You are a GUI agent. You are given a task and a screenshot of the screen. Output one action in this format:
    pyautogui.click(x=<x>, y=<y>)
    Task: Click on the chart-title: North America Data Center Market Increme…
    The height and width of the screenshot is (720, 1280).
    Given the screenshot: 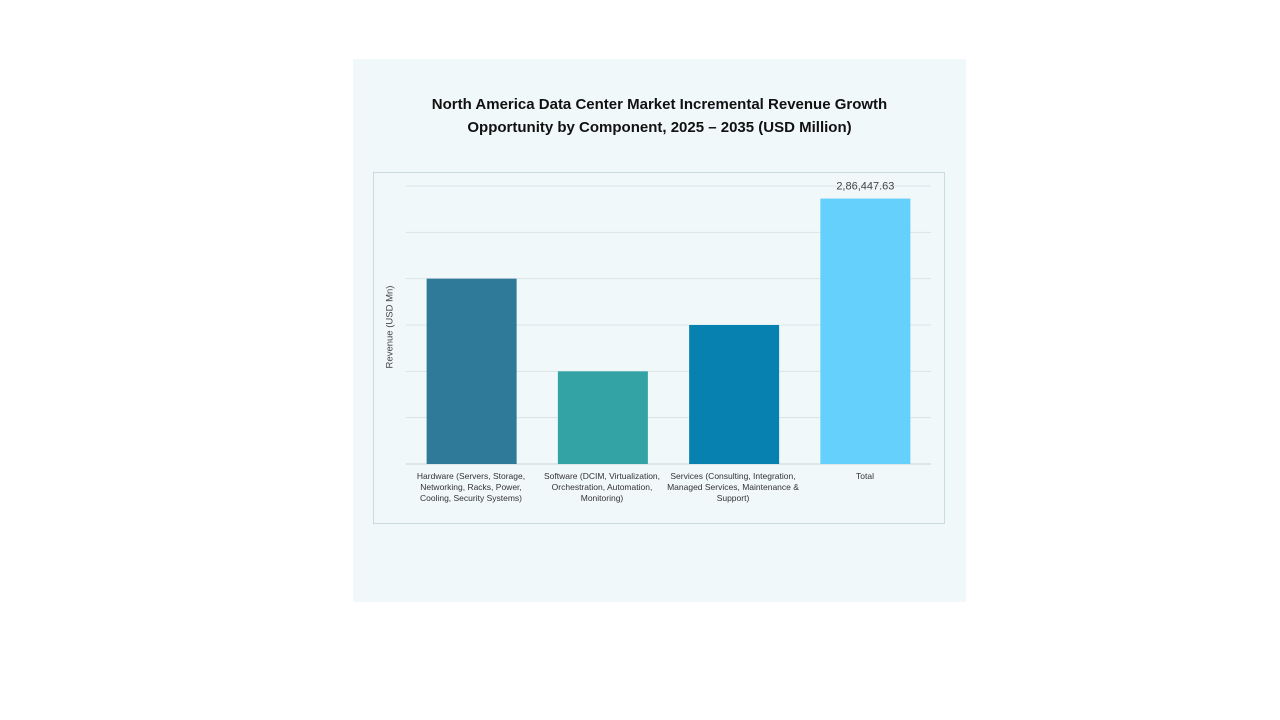 What is the action you would take?
    pyautogui.click(x=659, y=116)
    